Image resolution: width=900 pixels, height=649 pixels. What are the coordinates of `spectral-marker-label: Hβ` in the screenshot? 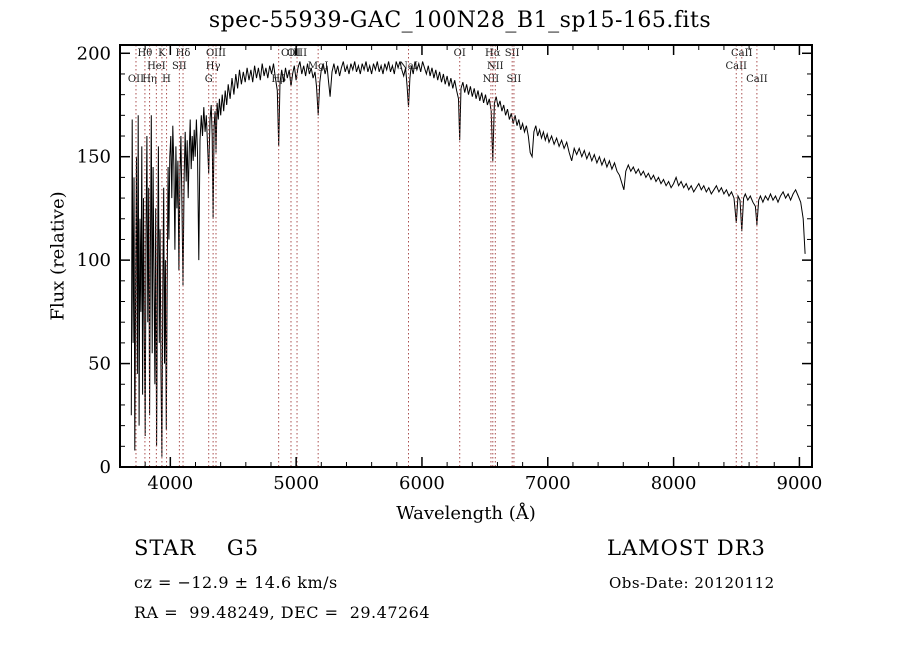 It's located at (278, 79).